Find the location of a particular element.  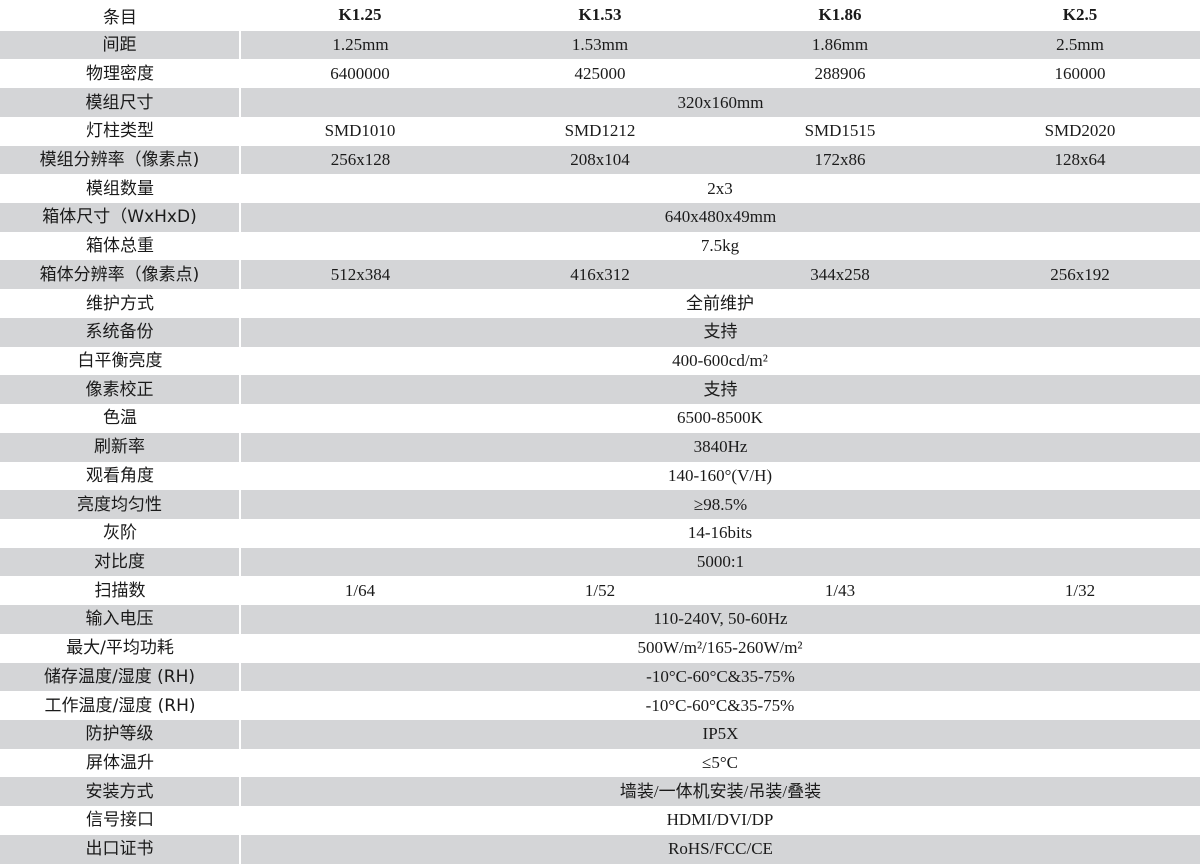

row-label: 模组数量 is located at coordinates (120, 188).